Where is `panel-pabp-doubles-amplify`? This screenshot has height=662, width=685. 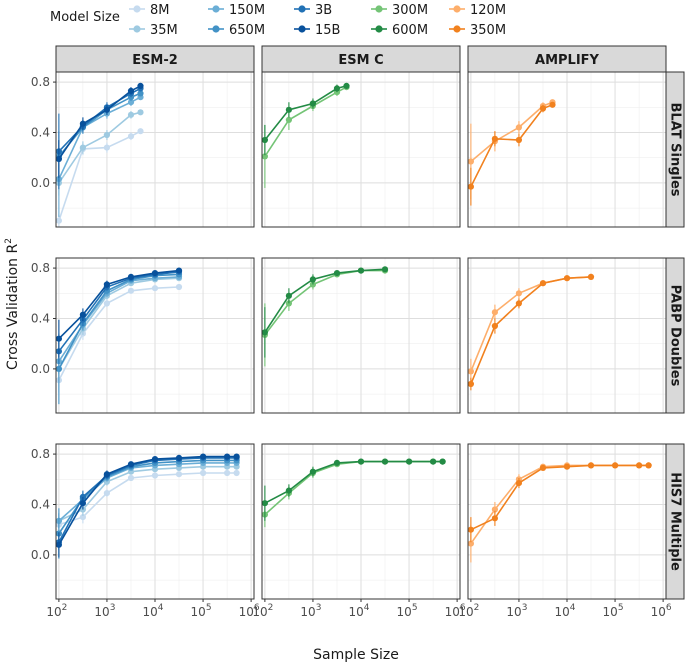
panel-pabp-doubles-amplify is located at coordinates (567, 335).